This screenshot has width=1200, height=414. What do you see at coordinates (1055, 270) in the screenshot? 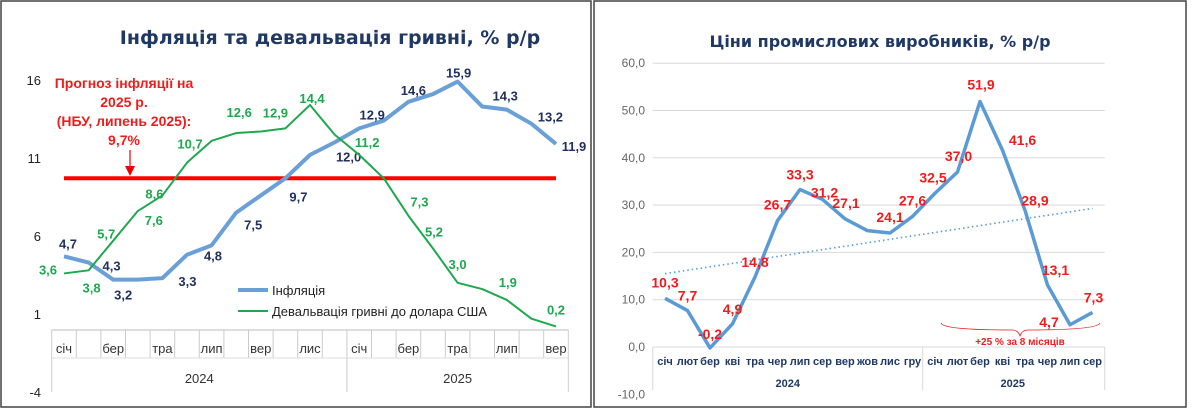
I see `data-label: 13,1` at bounding box center [1055, 270].